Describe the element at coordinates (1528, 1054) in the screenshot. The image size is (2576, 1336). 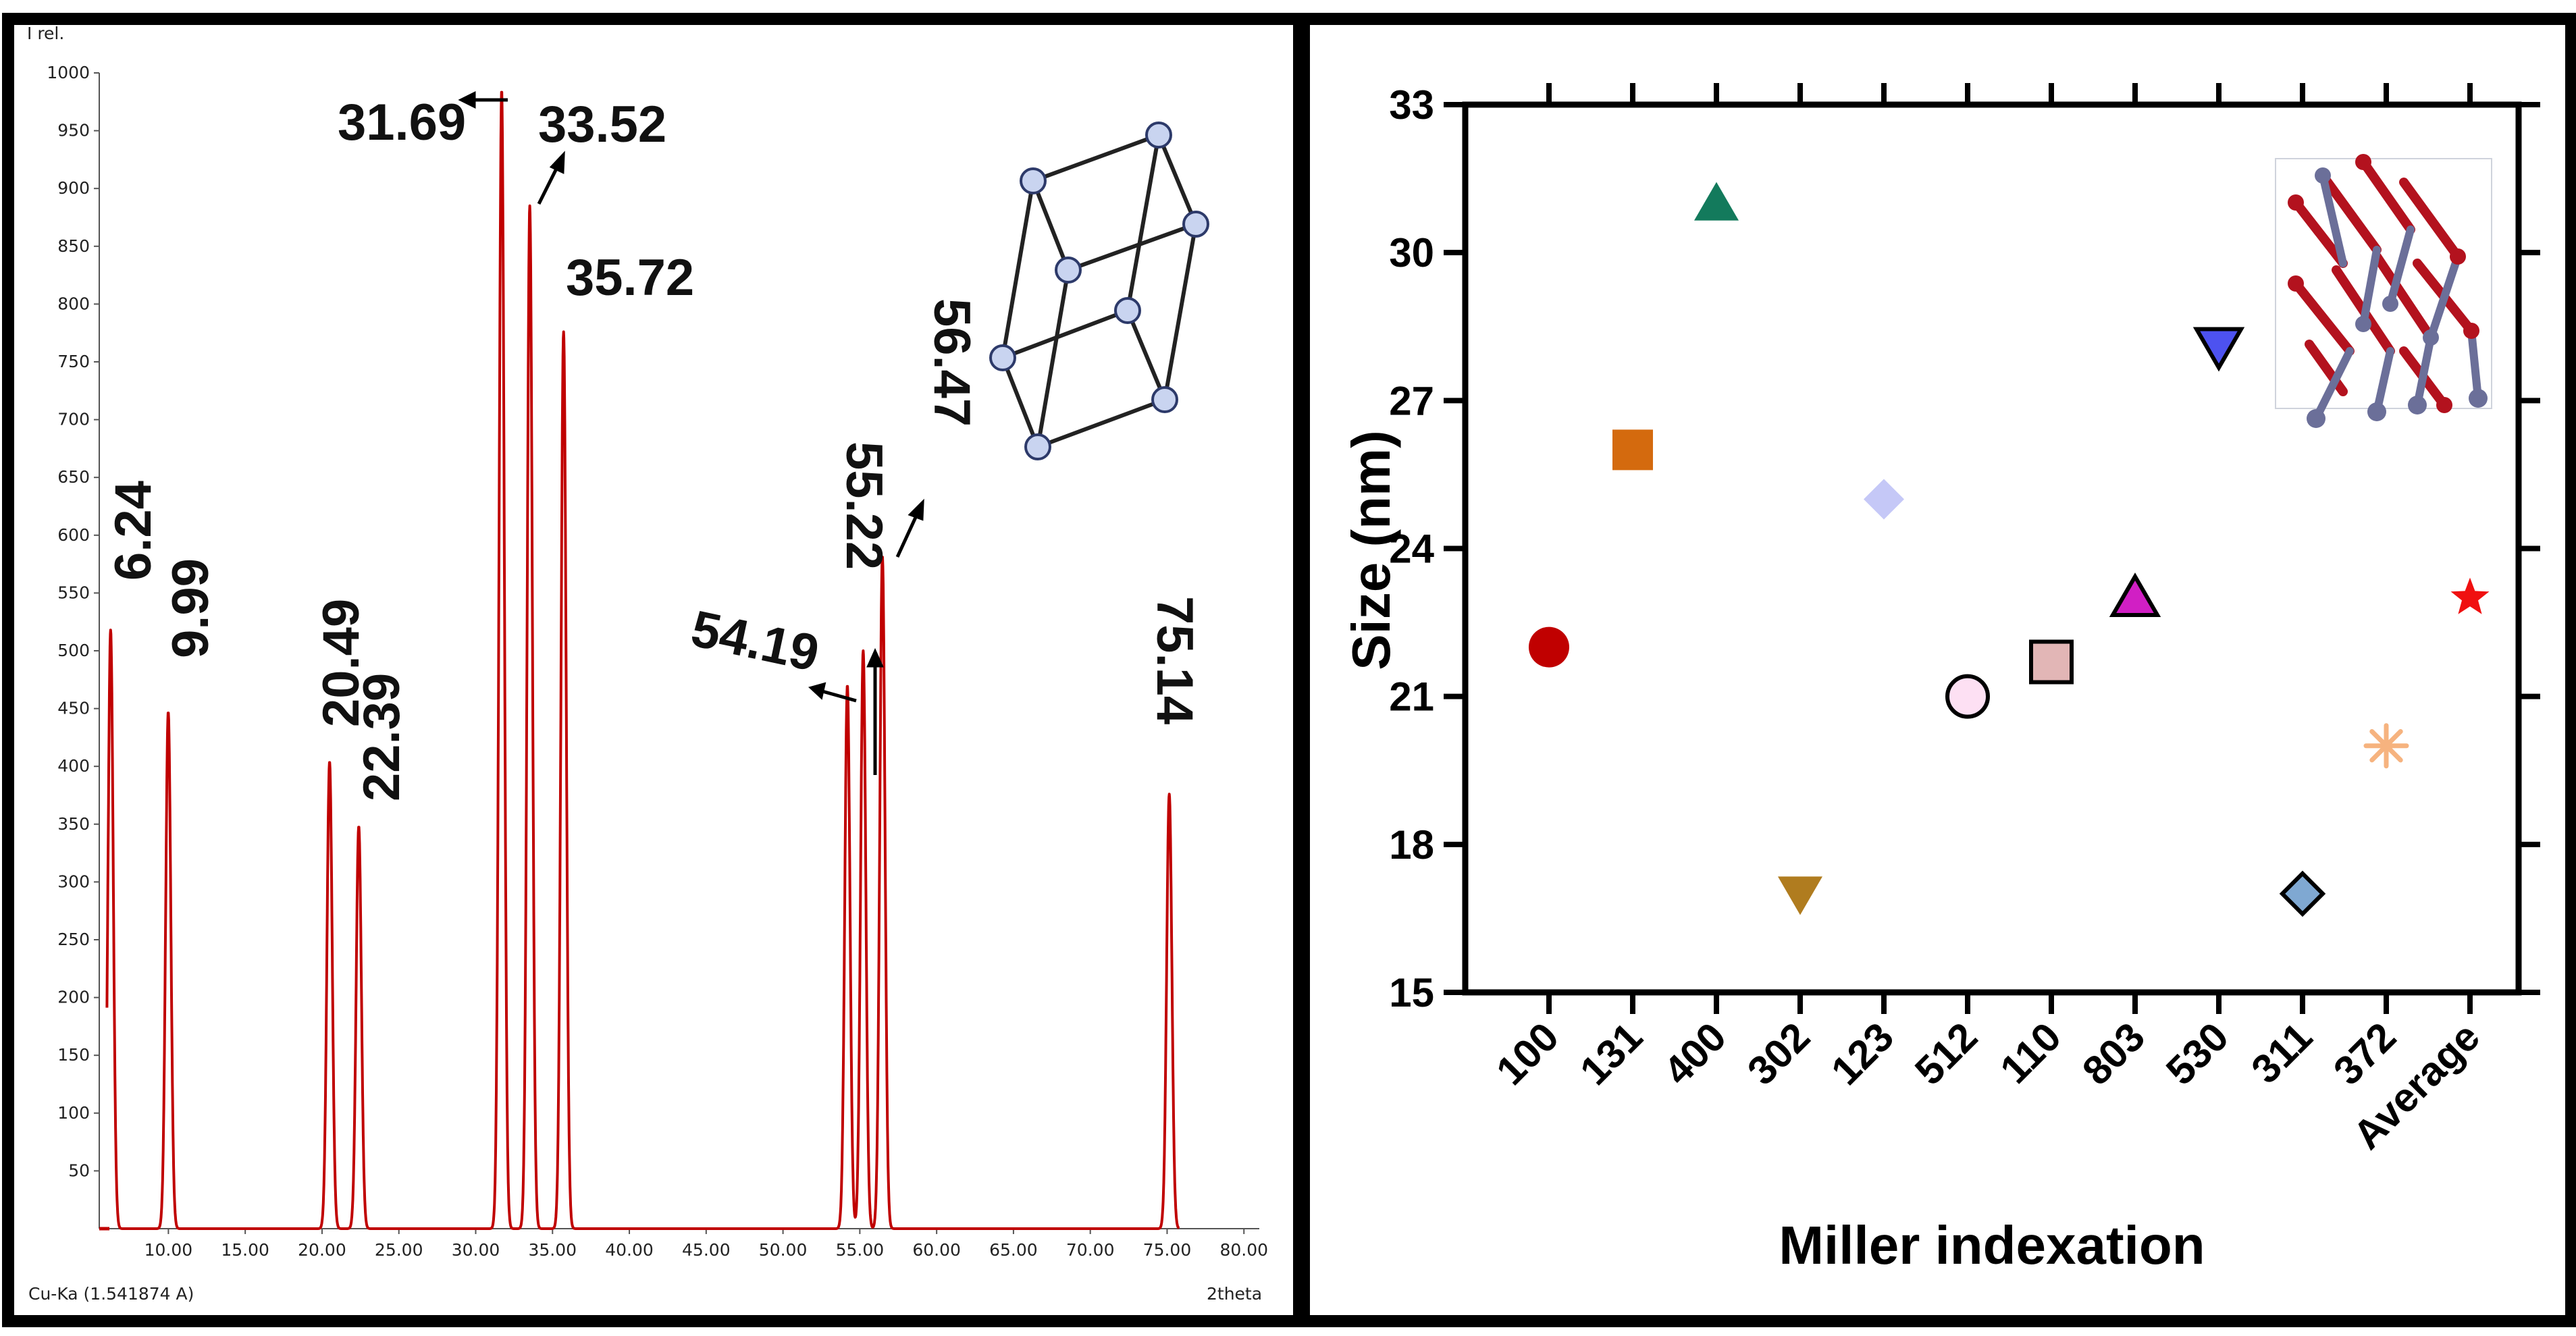
I see `x-tick-label: 100` at that location.